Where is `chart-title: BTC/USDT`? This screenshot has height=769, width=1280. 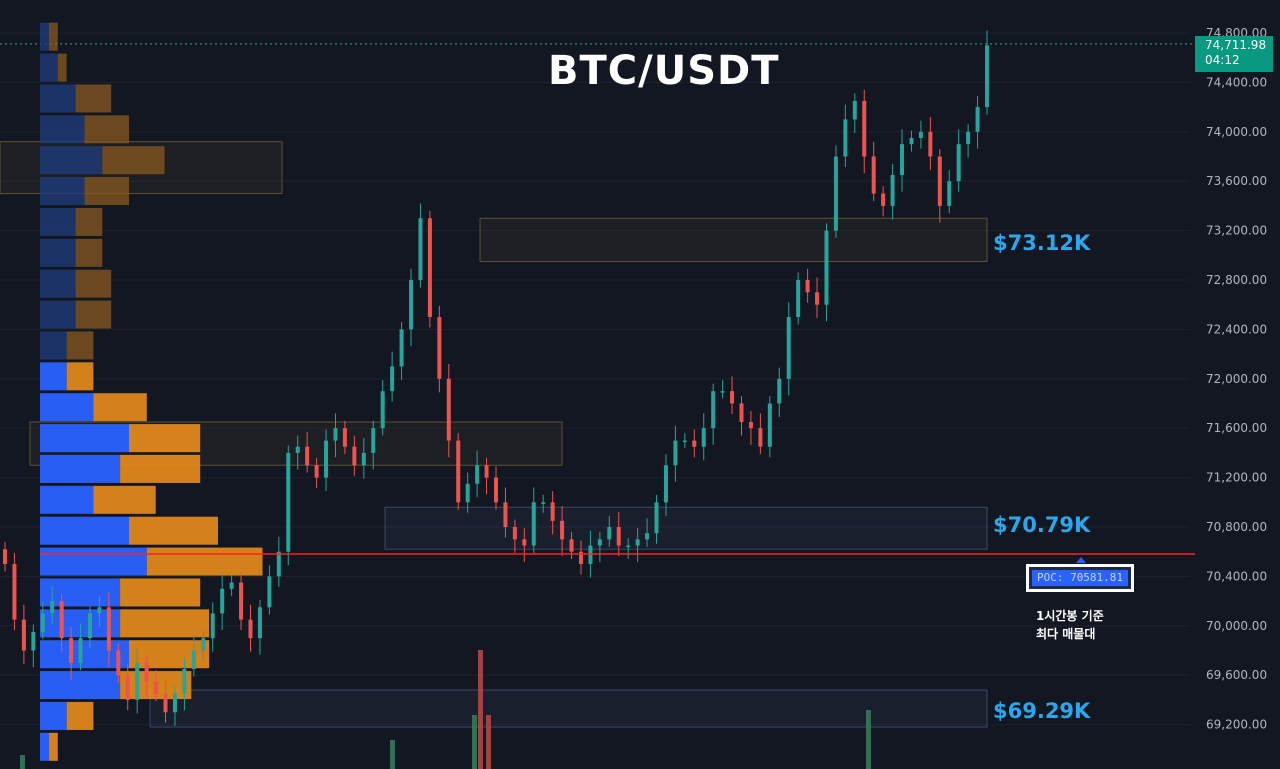 chart-title: BTC/USDT is located at coordinates (664, 71).